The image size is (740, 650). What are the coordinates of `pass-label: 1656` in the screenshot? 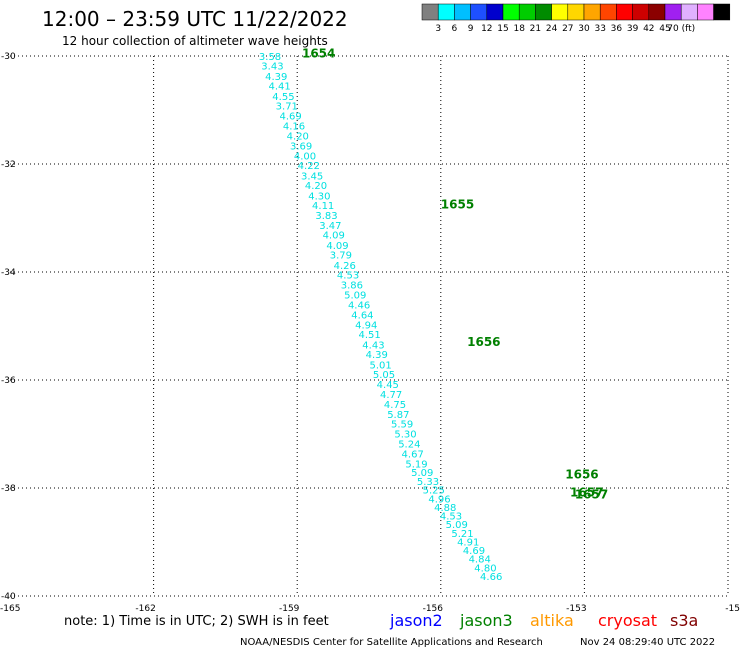 It's located at (483, 342).